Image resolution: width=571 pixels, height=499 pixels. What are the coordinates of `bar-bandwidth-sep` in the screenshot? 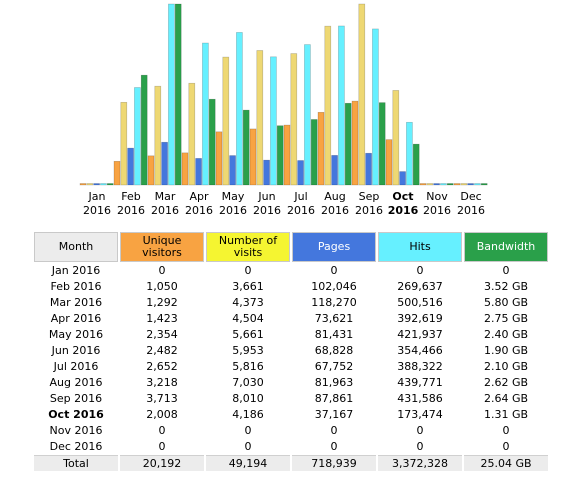 It's located at (382, 144).